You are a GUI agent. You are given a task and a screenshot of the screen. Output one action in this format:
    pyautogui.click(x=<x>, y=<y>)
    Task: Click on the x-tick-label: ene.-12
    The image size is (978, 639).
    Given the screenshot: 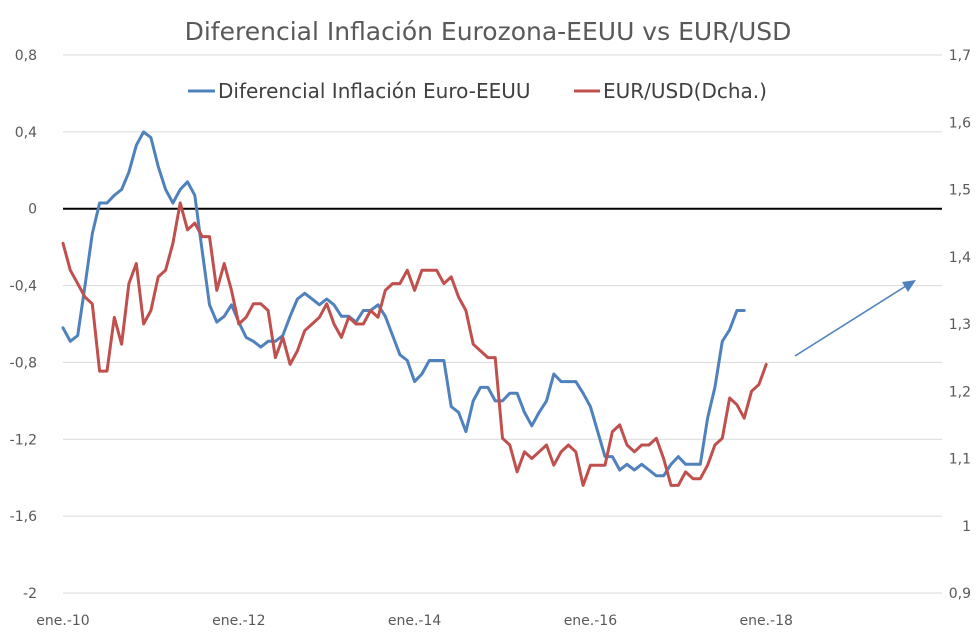 What is the action you would take?
    pyautogui.click(x=238, y=621)
    